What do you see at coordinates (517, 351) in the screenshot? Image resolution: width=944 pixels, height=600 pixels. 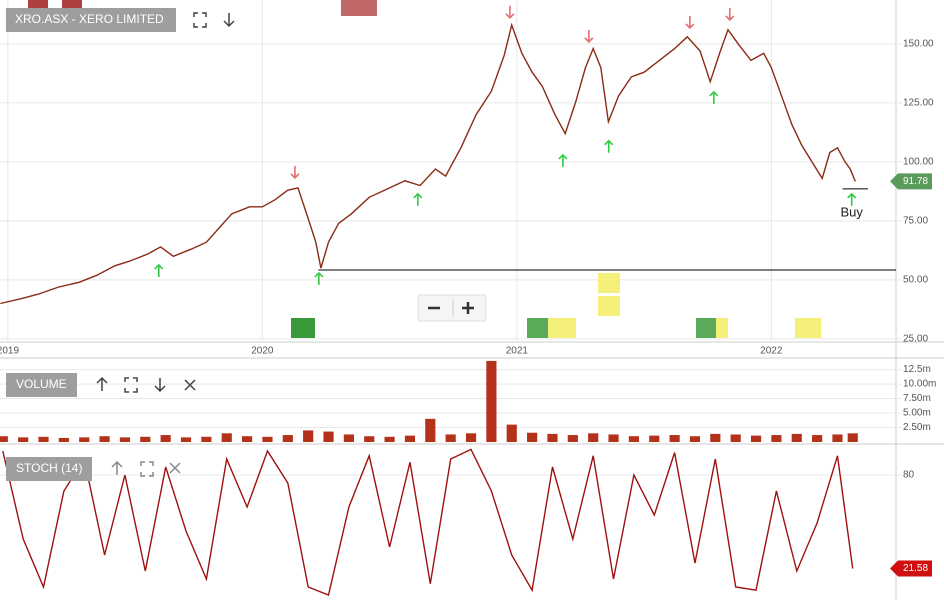 I see `x-tick-label: 2021` at bounding box center [517, 351].